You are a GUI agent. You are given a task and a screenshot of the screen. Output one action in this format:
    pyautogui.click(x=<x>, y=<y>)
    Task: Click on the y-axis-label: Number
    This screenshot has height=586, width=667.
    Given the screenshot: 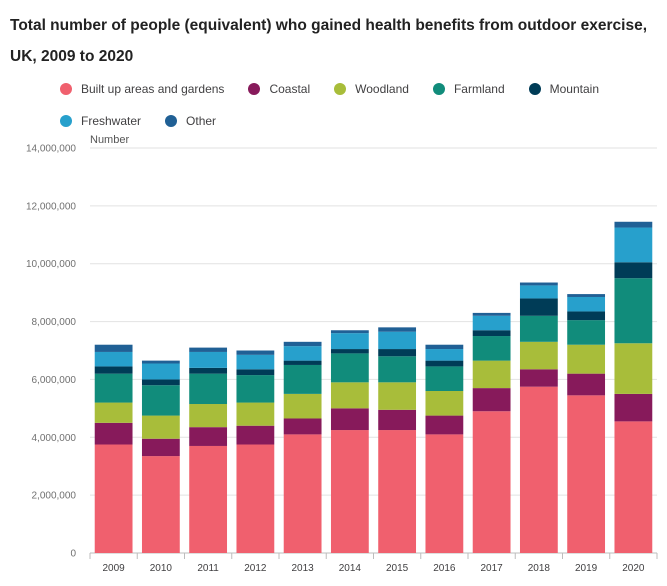 What is the action you would take?
    pyautogui.click(x=109, y=140)
    